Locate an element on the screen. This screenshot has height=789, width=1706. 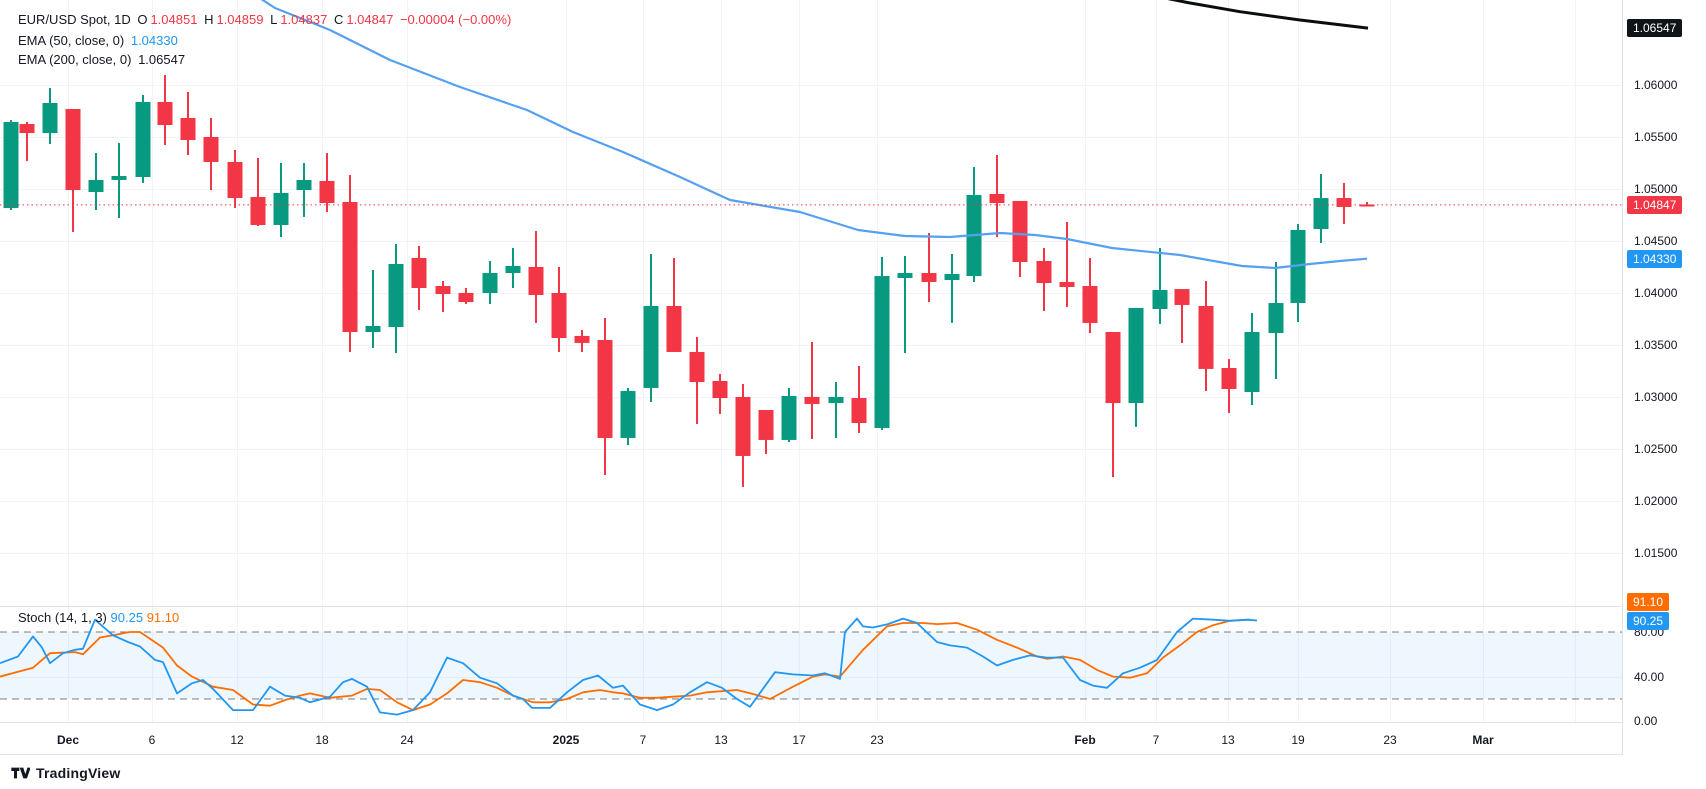
low-key: L is located at coordinates (274, 19).